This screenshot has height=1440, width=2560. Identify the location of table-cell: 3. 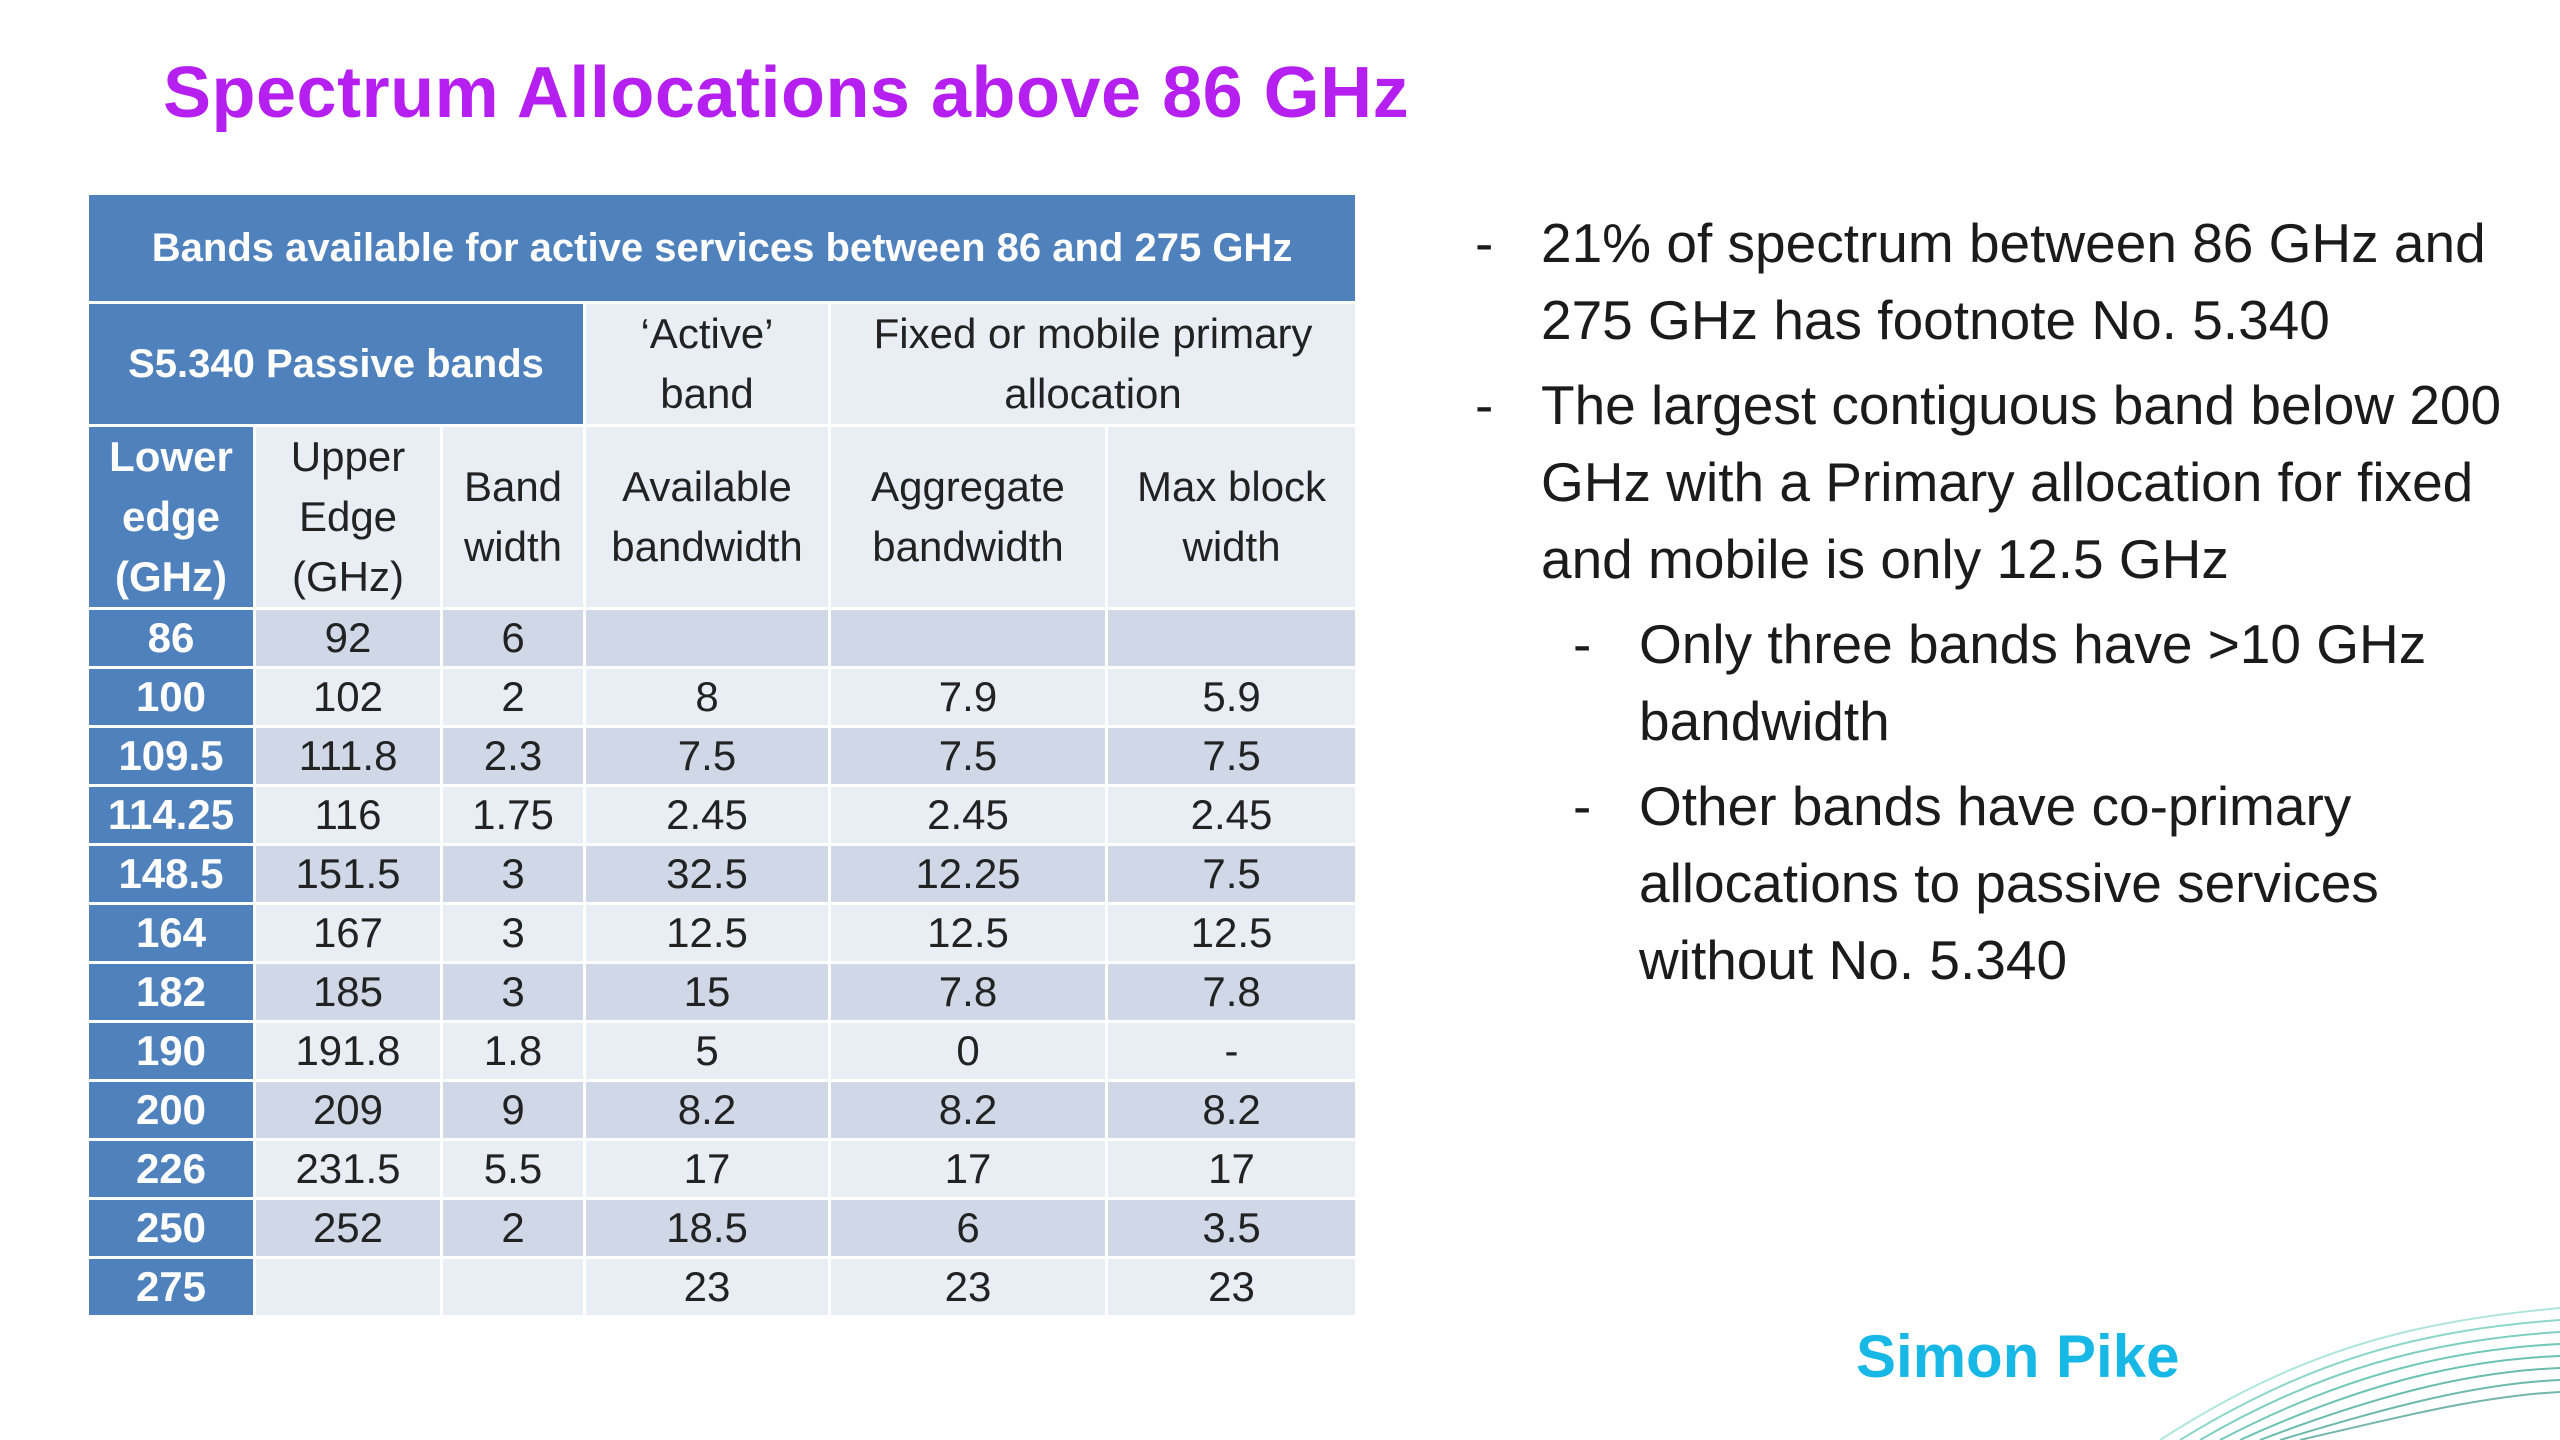
(513, 933).